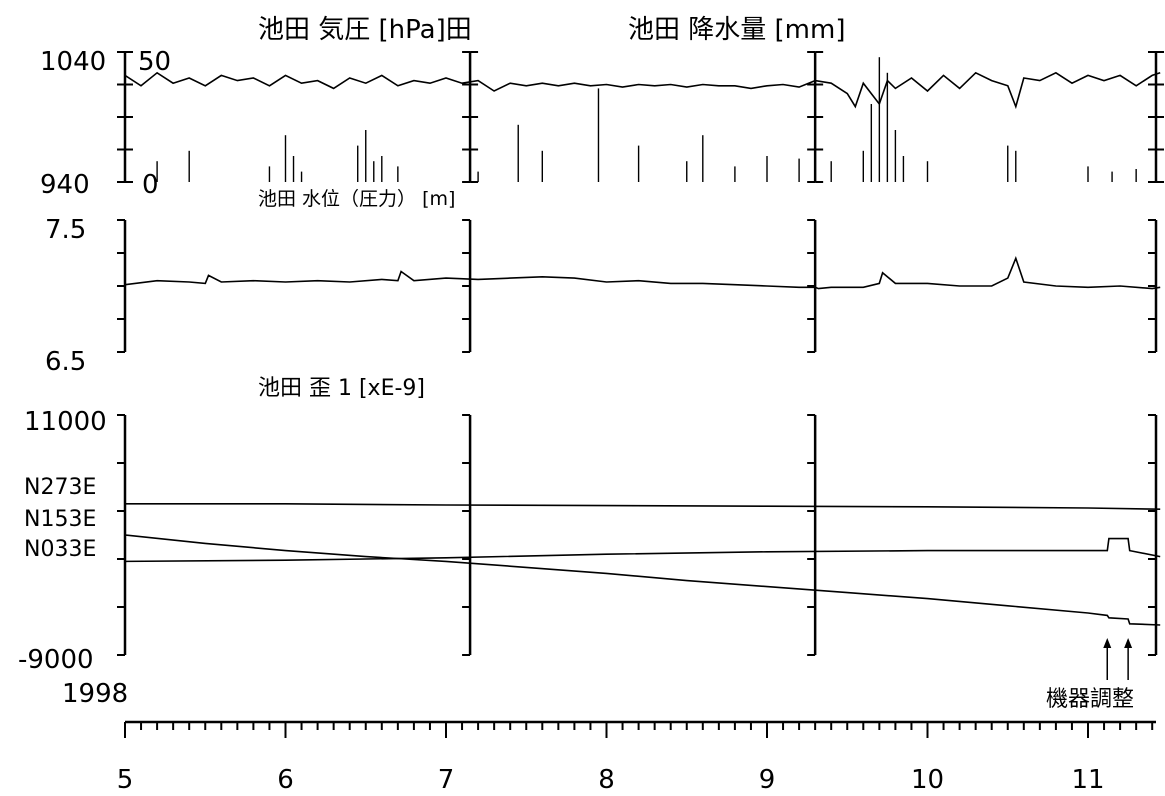 This screenshot has width=1165, height=796. Describe the element at coordinates (642, 550) in the screenshot. I see `strain-line-n033e` at that location.